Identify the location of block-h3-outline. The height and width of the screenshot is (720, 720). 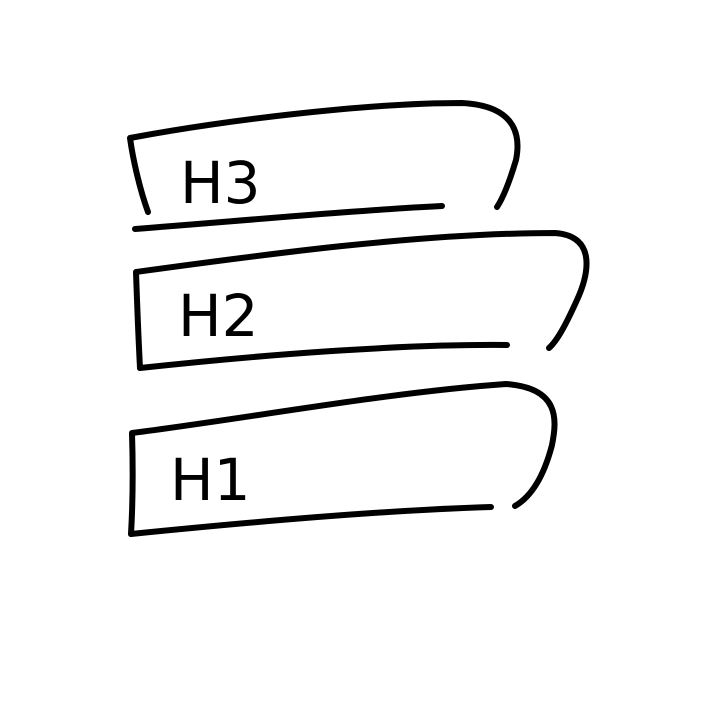
(324, 157).